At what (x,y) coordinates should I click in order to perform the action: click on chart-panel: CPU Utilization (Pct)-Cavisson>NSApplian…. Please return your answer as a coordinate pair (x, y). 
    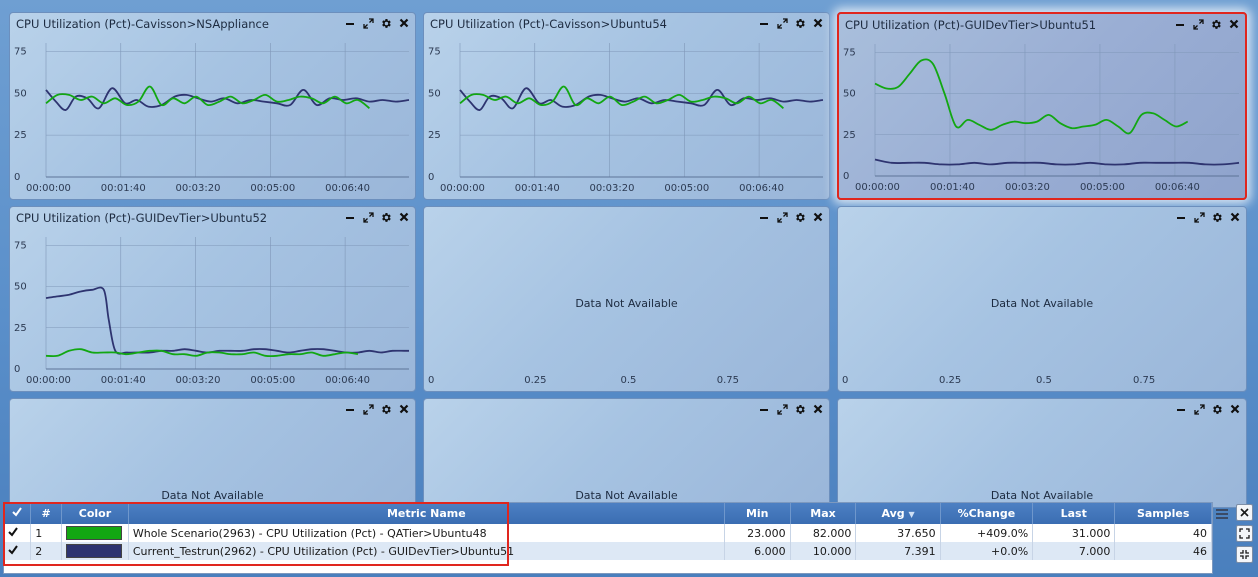
    Looking at the image, I should click on (212, 106).